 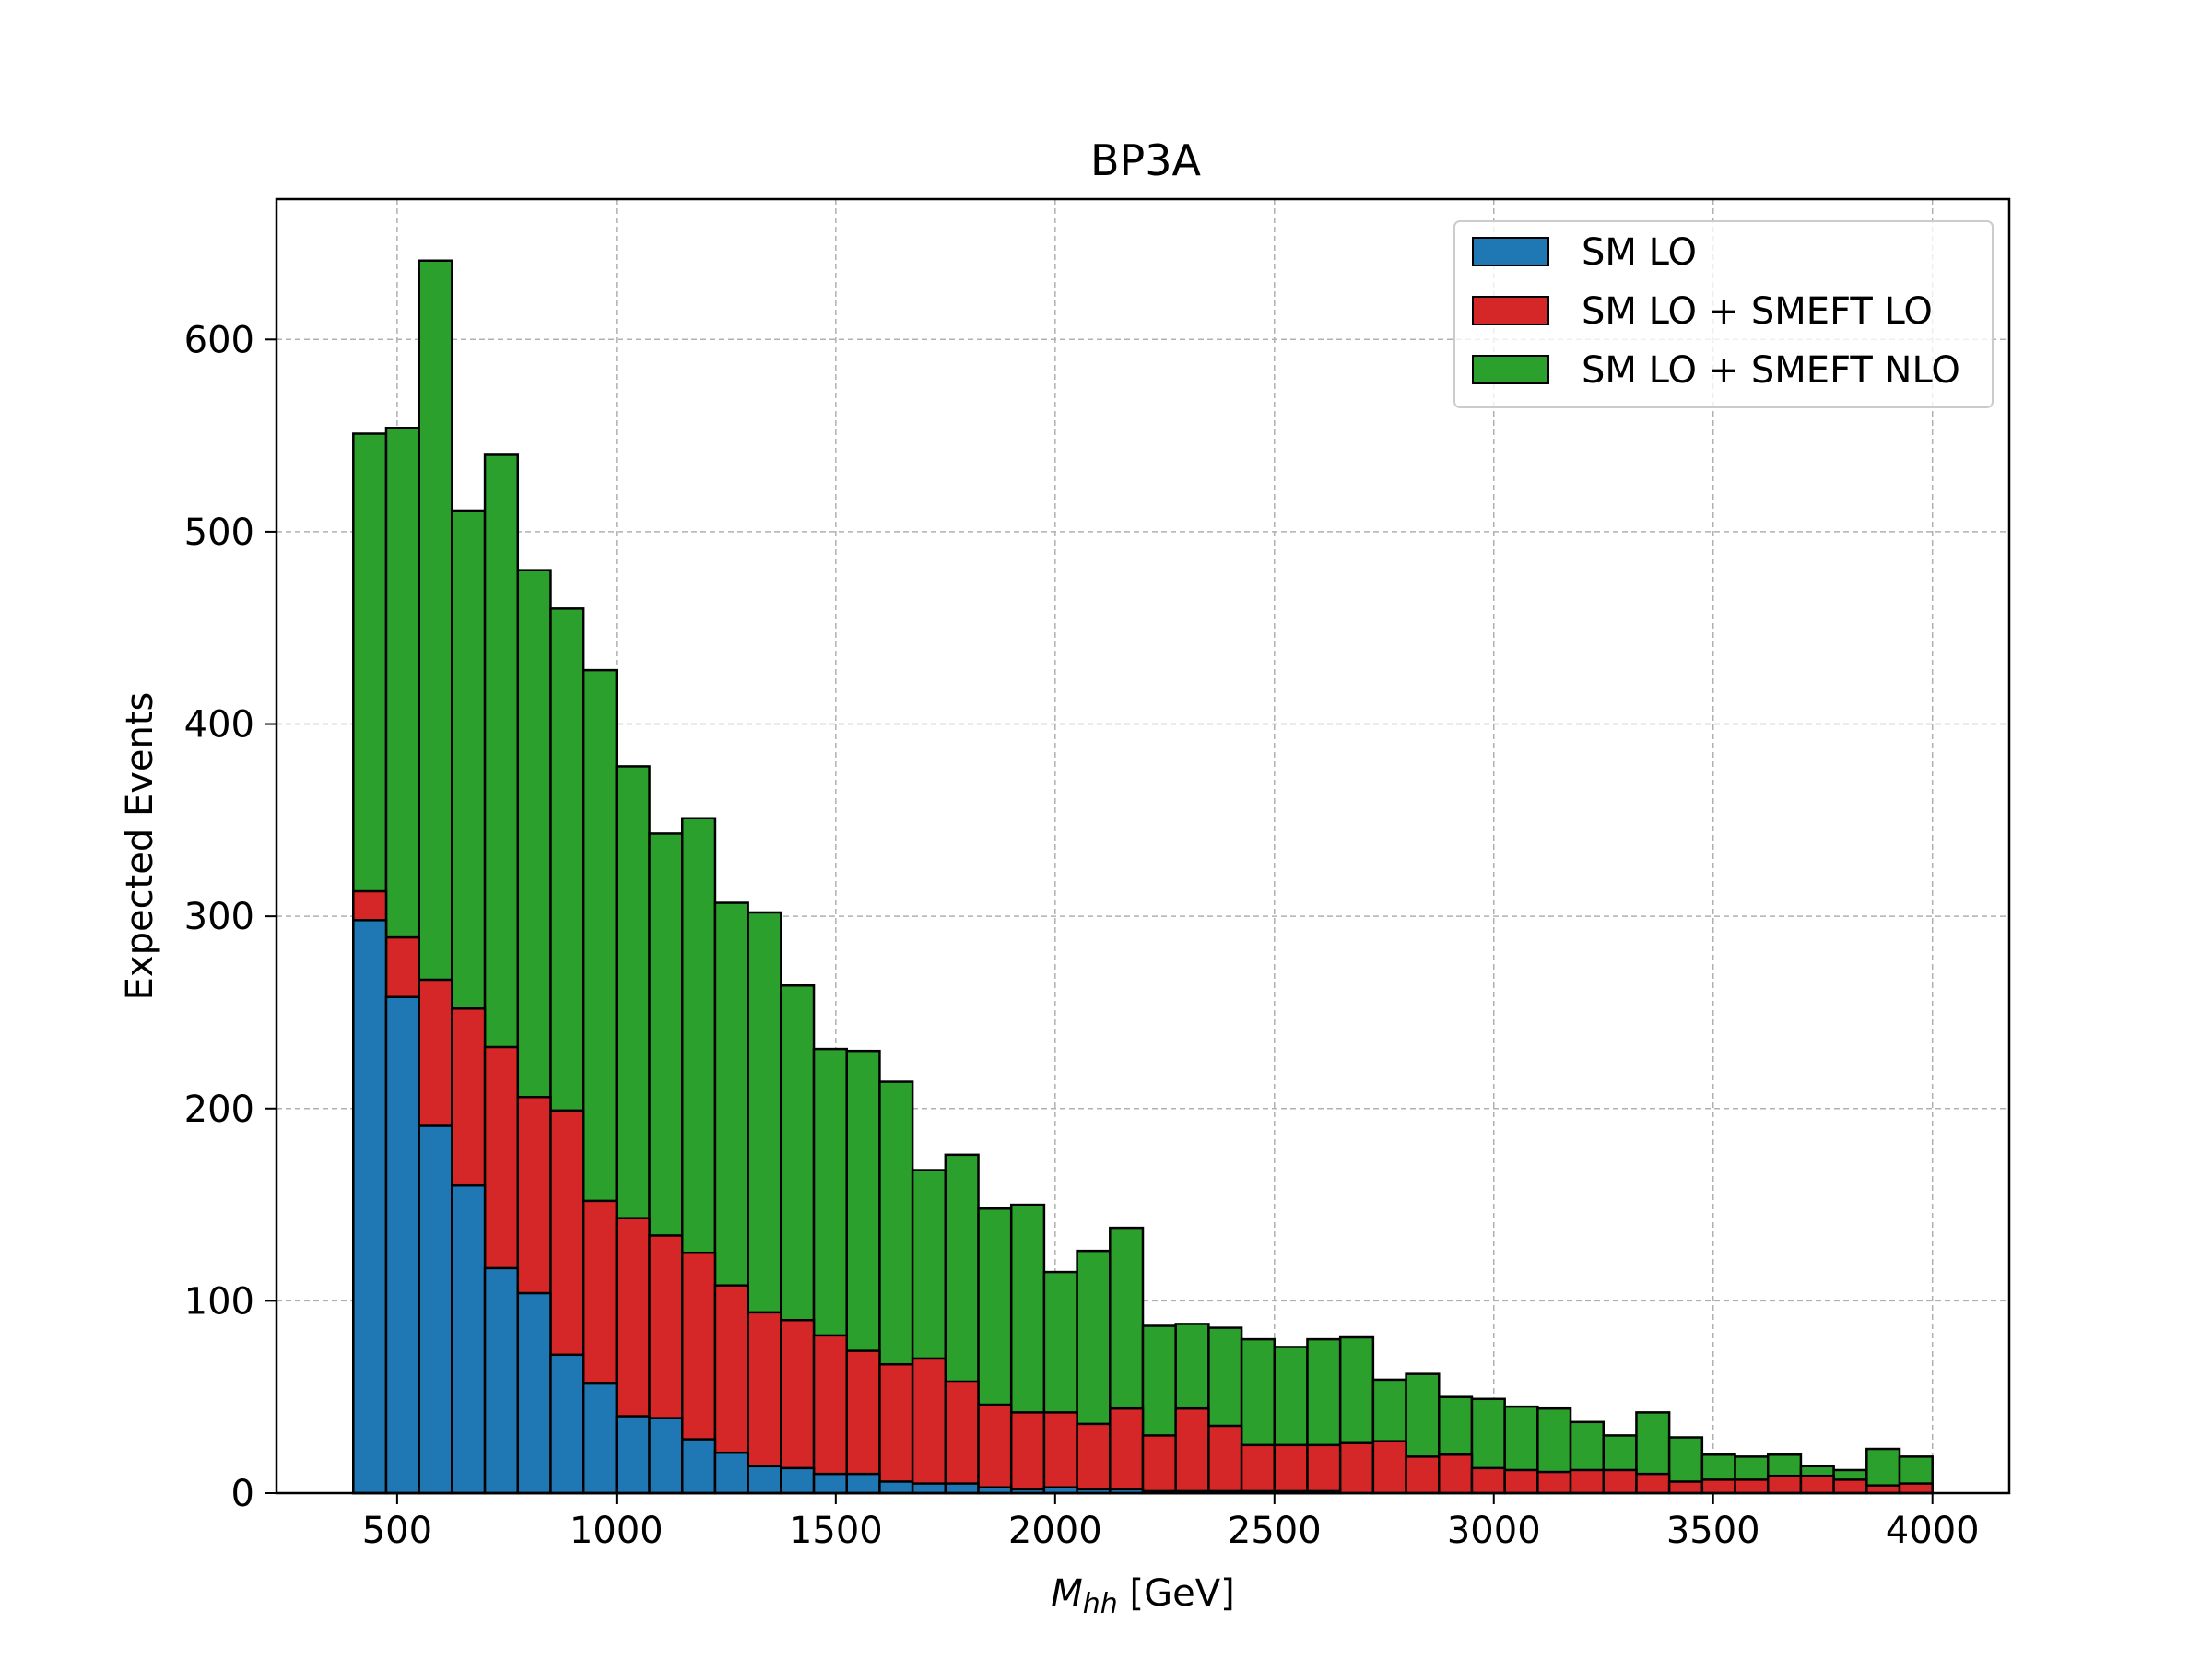 What do you see at coordinates (1171, 1522) in the screenshot?
I see `x-axis-ticks: 500 1000 1500 2000 2500 3000 3500 4000` at bounding box center [1171, 1522].